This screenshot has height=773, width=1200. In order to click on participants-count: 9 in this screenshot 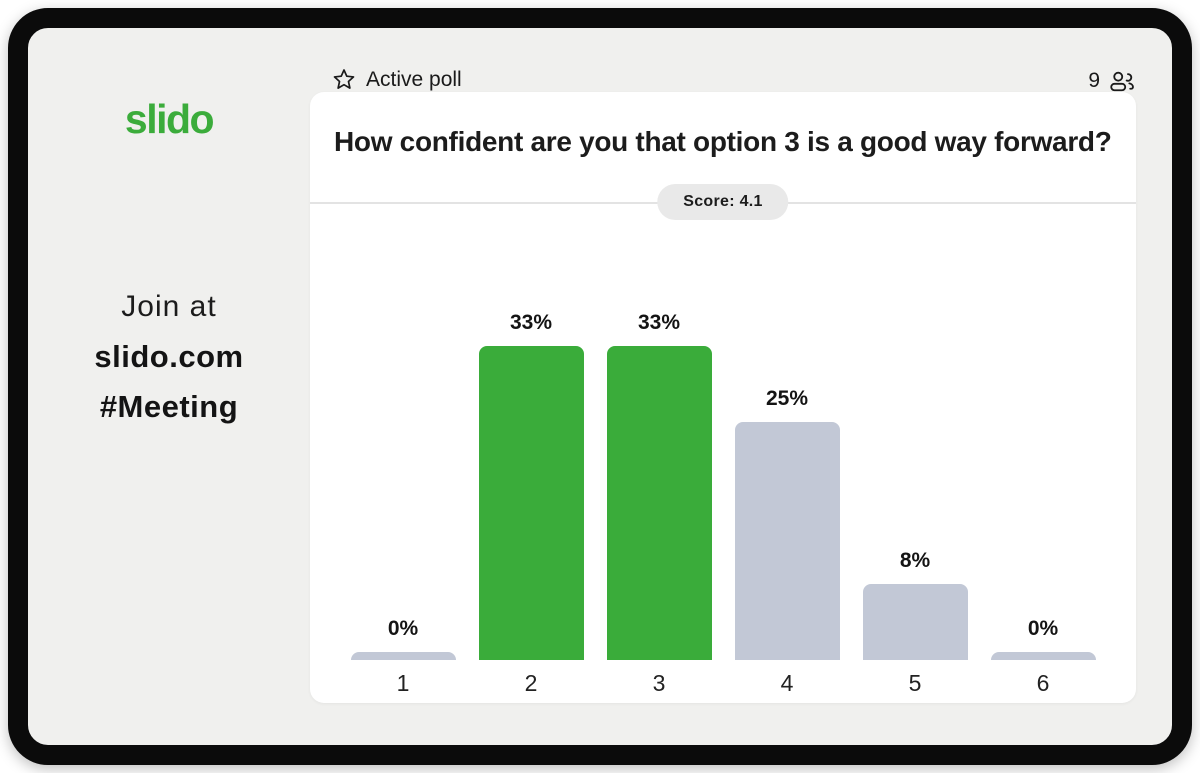, I will do `click(1094, 80)`.